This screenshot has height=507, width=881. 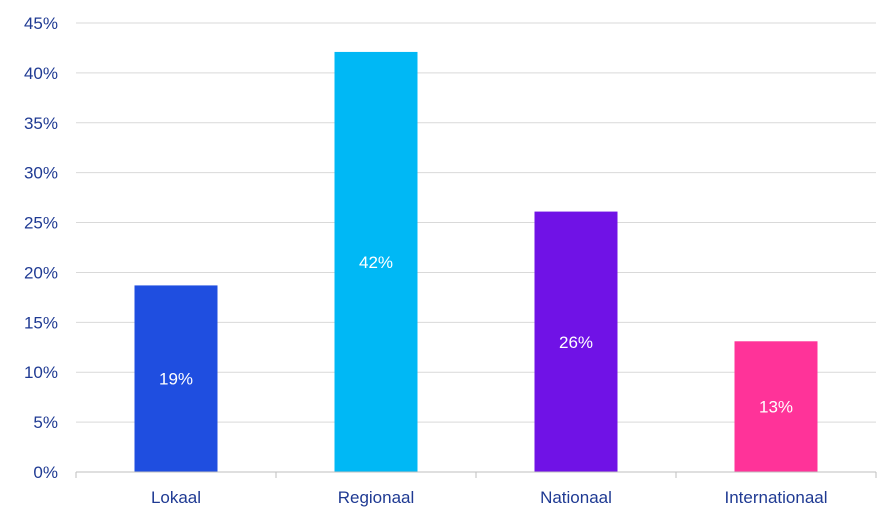 What do you see at coordinates (41, 223) in the screenshot?
I see `y-tick-label: 25%` at bounding box center [41, 223].